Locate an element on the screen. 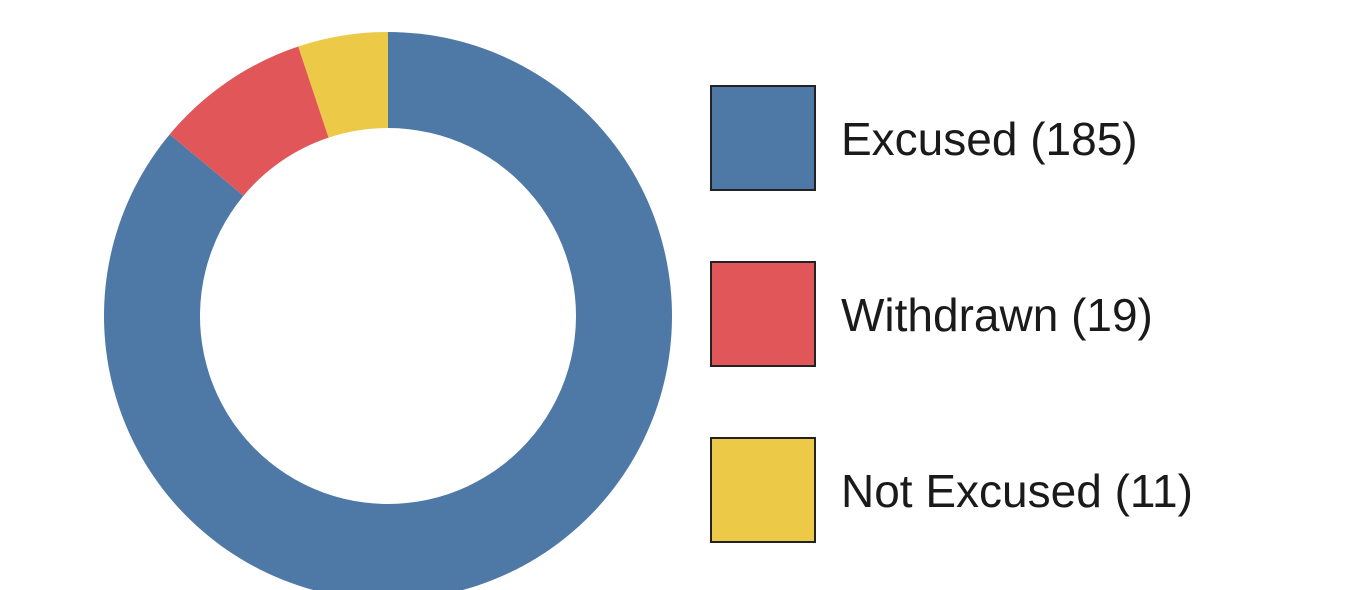  legend-item-withdrawn: Withdrawn (19) is located at coordinates (931, 314).